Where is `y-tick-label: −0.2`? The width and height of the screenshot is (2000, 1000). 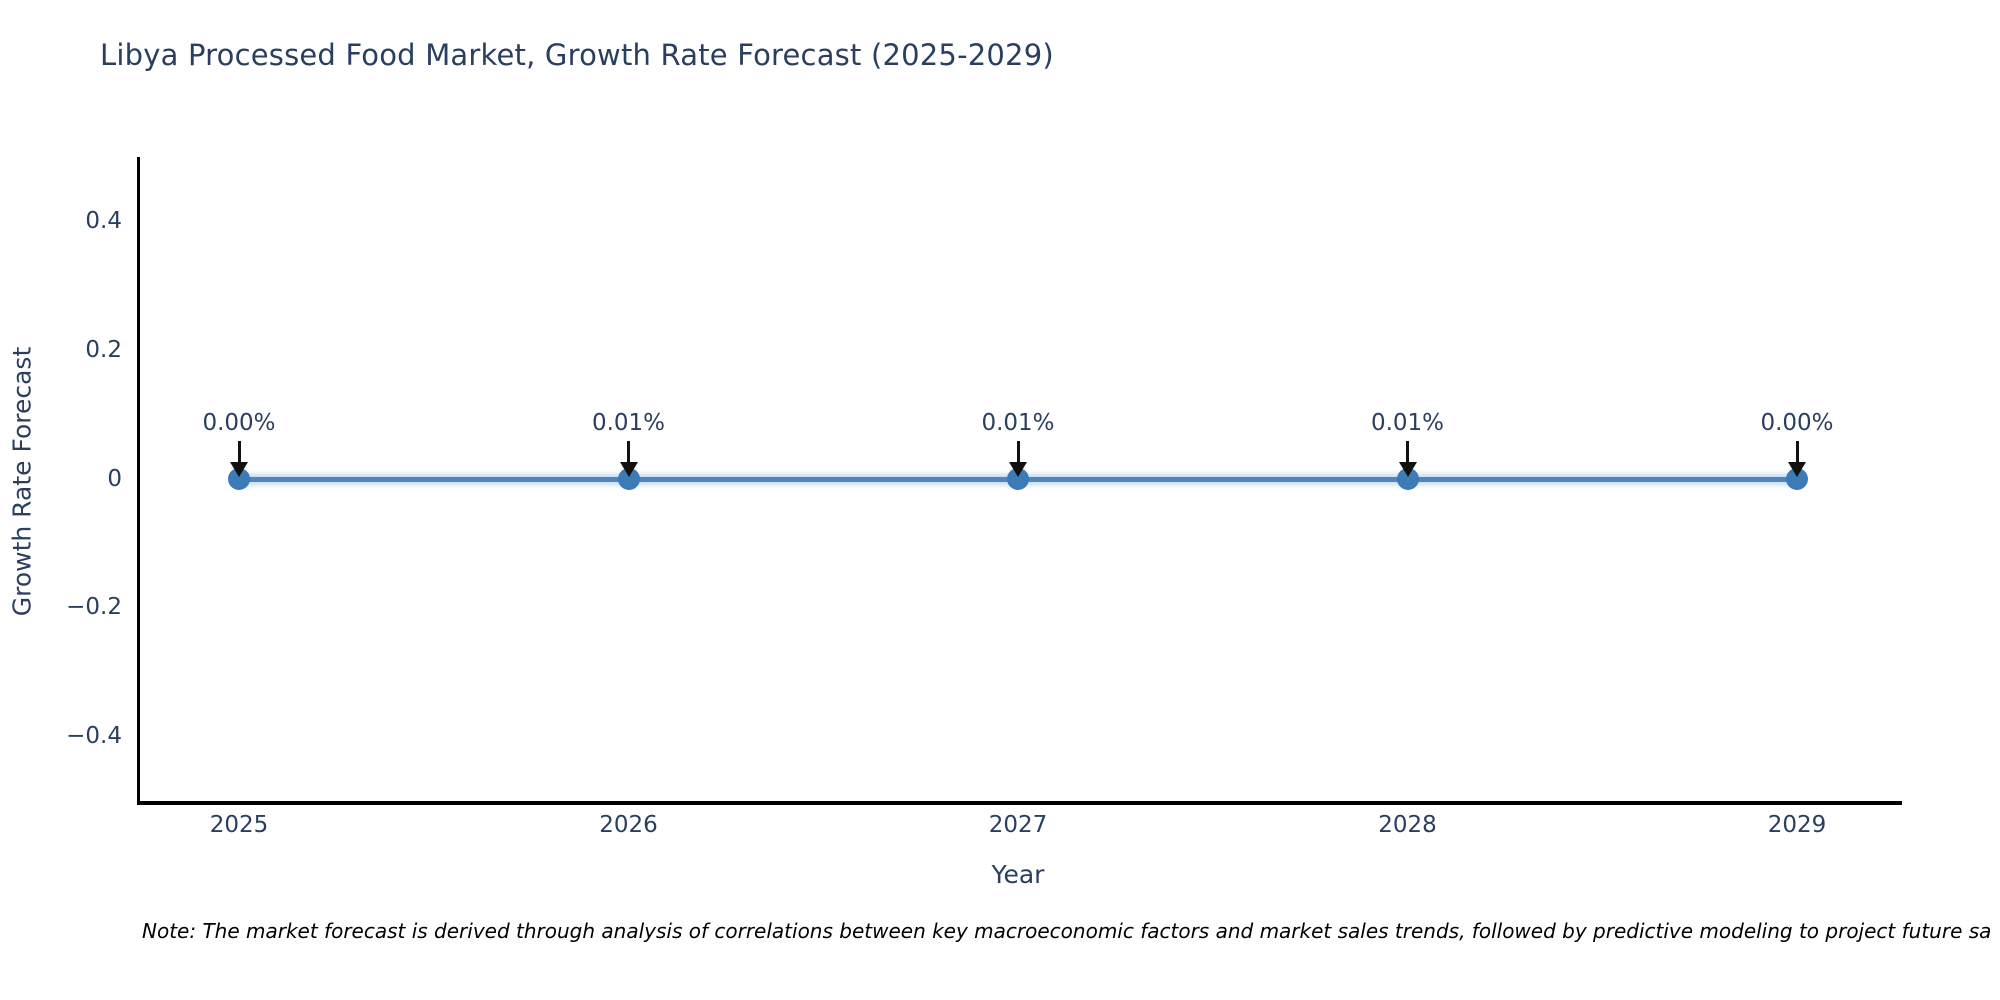 y-tick-label: −0.2 is located at coordinates (94, 607).